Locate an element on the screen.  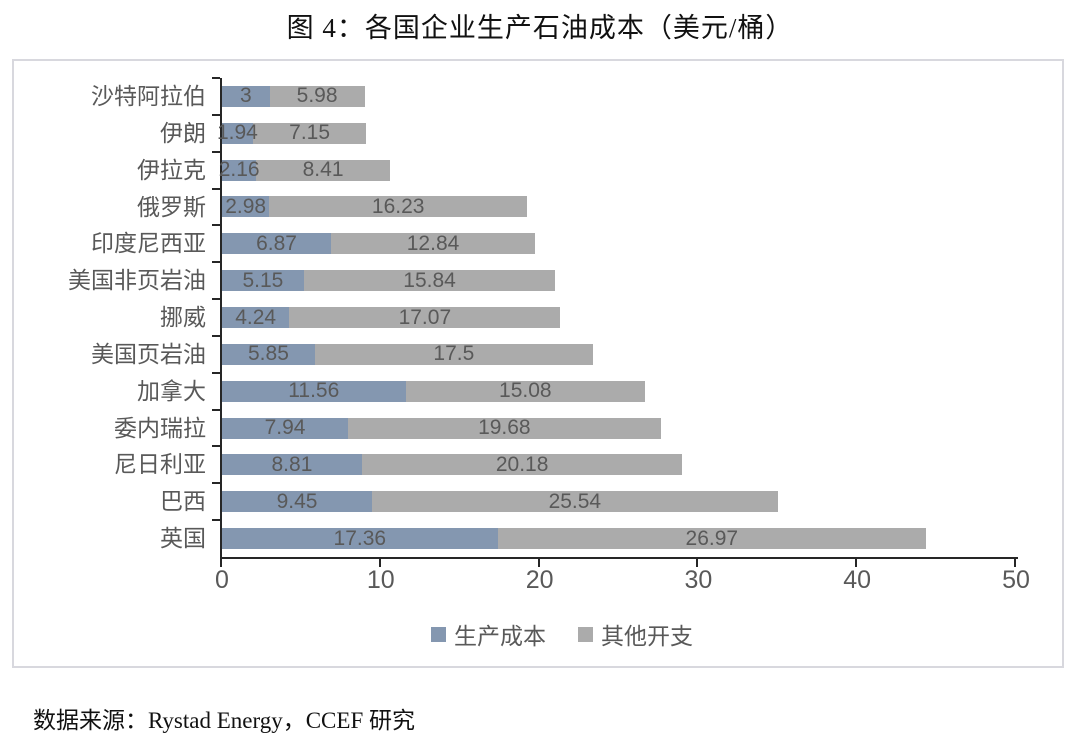
category-label: 委内瑞拉 is located at coordinates (160, 427).